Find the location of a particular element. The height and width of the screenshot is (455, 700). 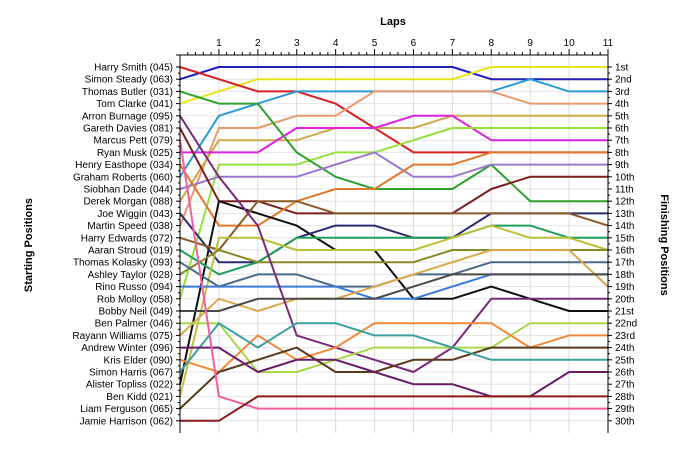

y-axis-title-left: Starting Positions is located at coordinates (29, 245).